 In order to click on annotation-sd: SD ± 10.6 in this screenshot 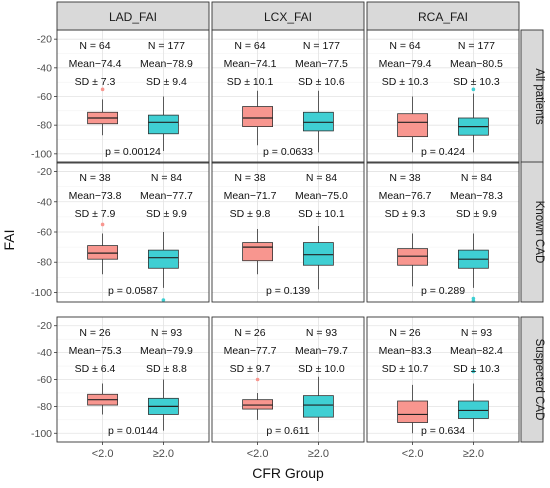, I will do `click(321, 82)`.